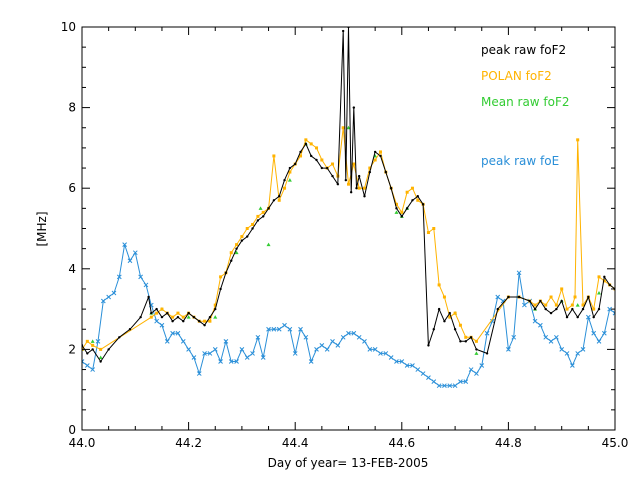 This screenshot has height=480, width=640. I want to click on y-tick-label: 10, so click(68, 27).